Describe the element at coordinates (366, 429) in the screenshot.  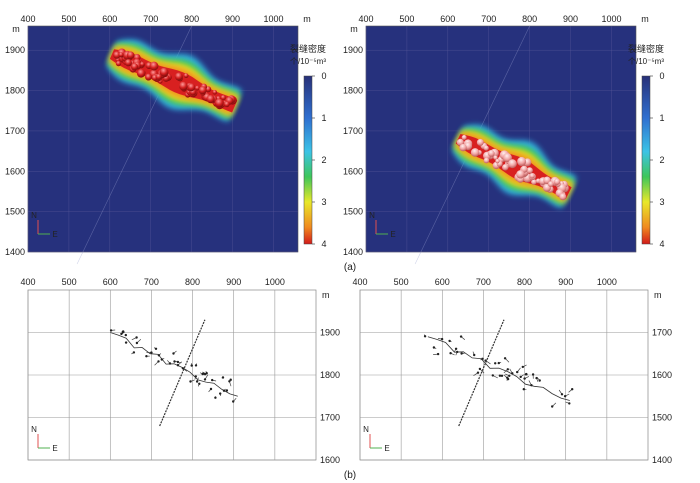
I see `compass-n-label: N` at that location.